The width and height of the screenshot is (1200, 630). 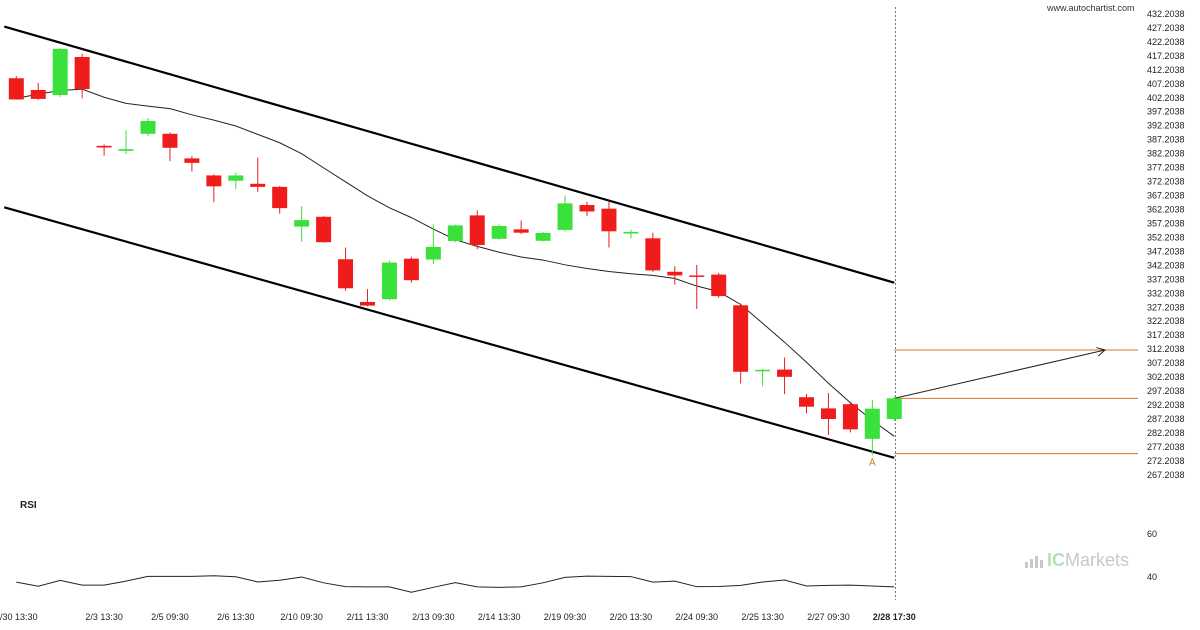 What do you see at coordinates (1166, 126) in the screenshot?
I see `y-tick-label: 392.2038` at bounding box center [1166, 126].